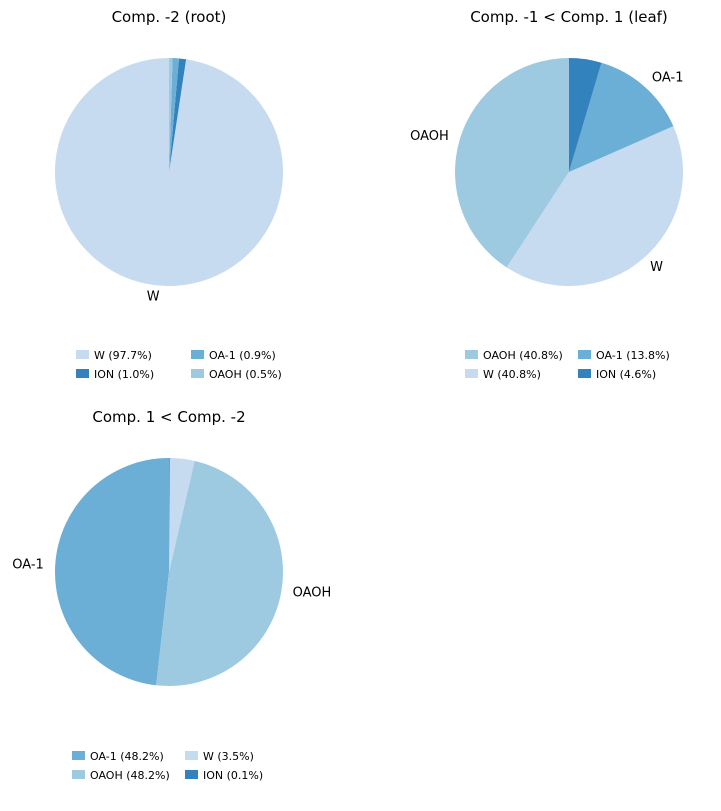 The width and height of the screenshot is (721, 811). I want to click on chart-2-title: Comp. -1 < Comp. 1 (leaf), so click(569, 17).